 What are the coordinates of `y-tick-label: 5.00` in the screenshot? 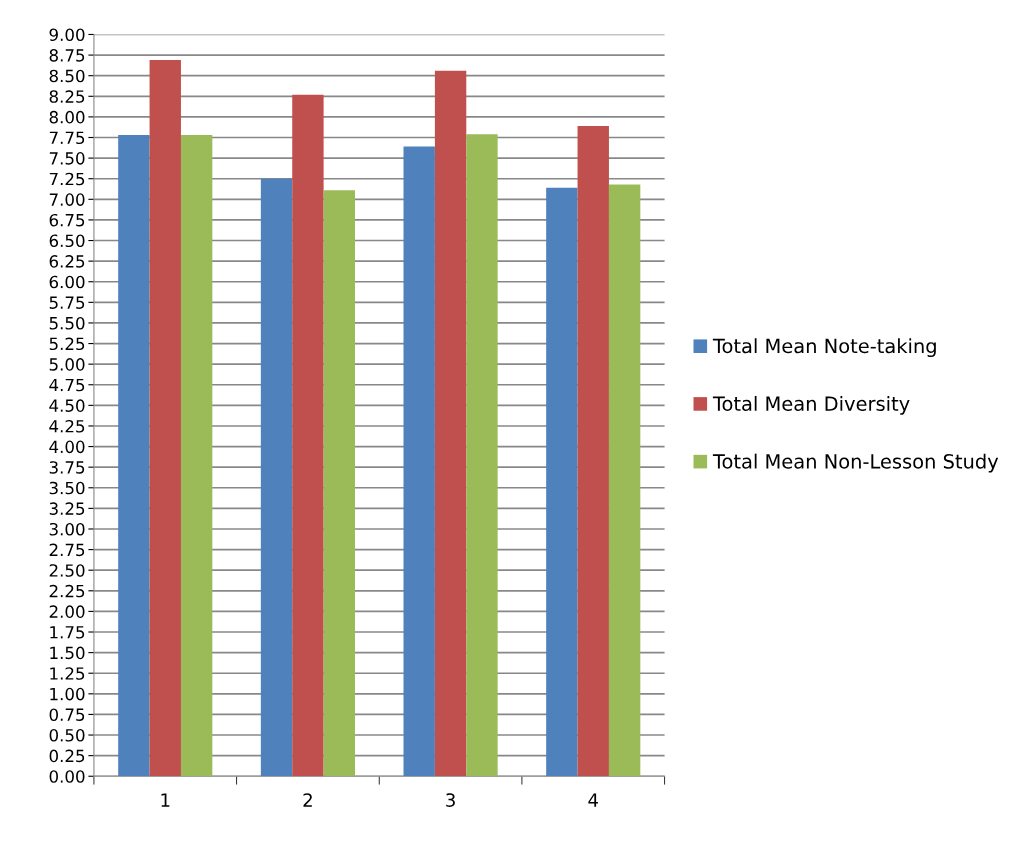 It's located at (67, 364).